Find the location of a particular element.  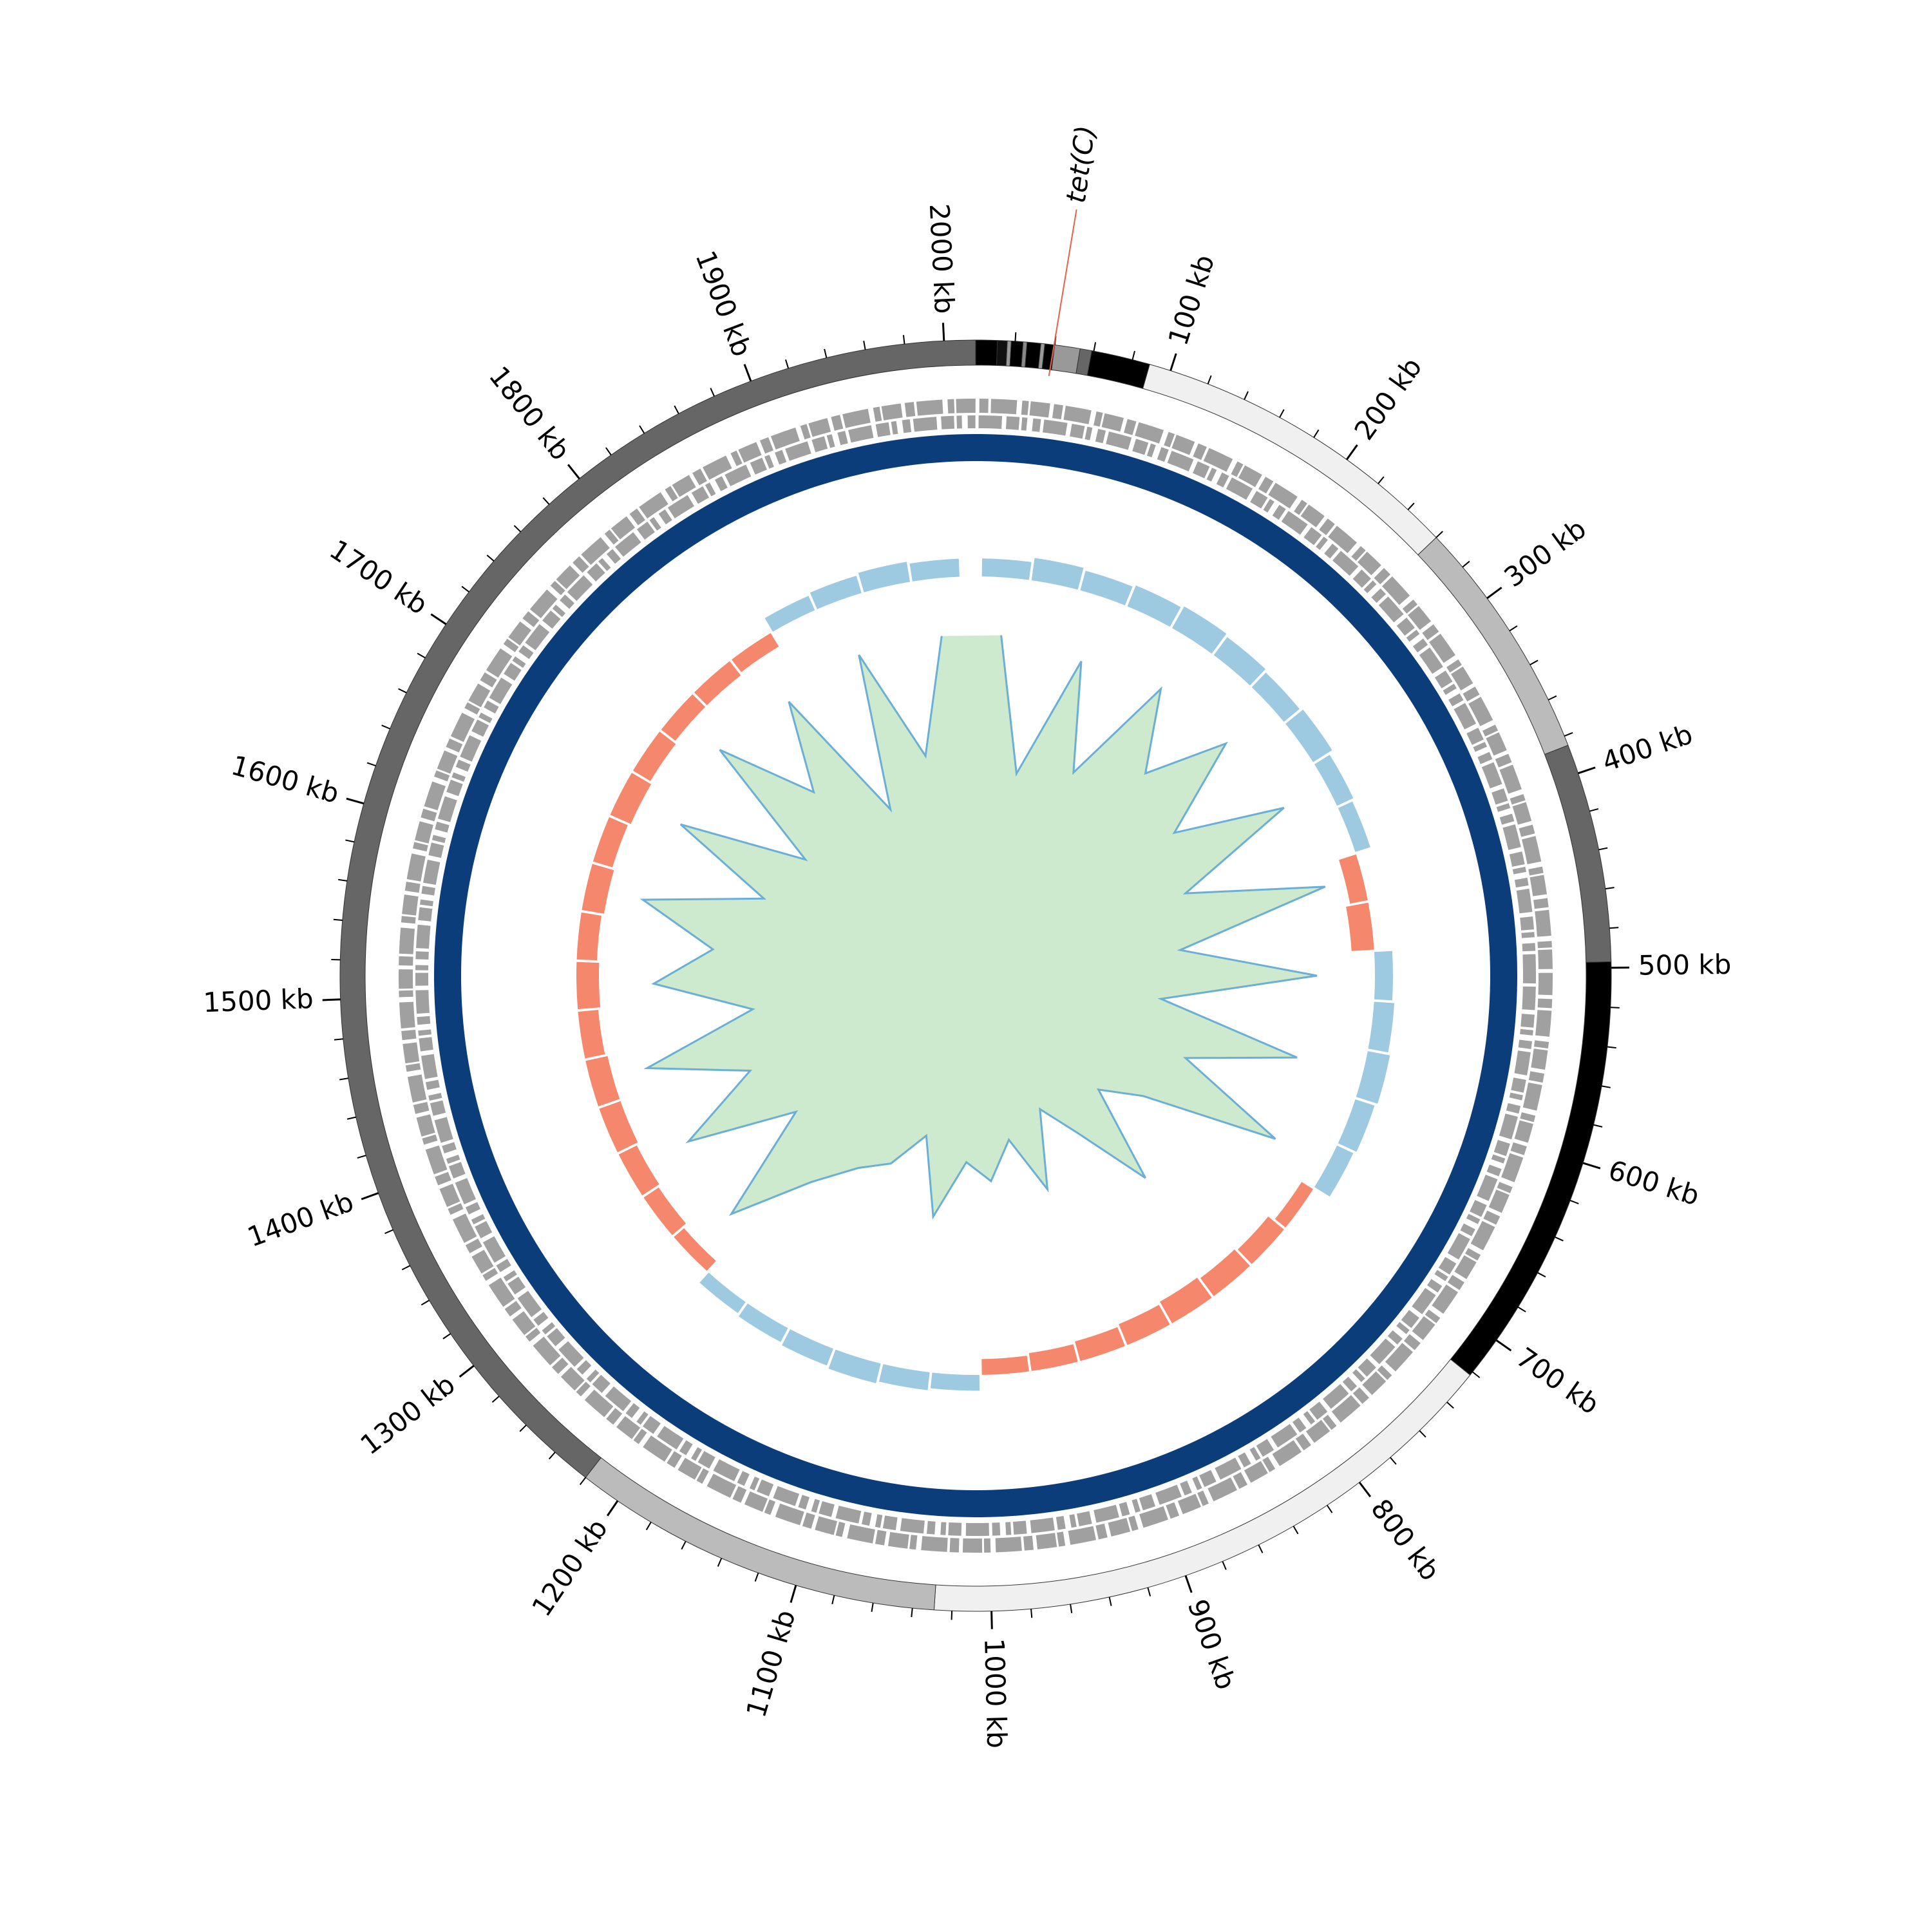

tick-label: 1700 kb is located at coordinates (379, 577).